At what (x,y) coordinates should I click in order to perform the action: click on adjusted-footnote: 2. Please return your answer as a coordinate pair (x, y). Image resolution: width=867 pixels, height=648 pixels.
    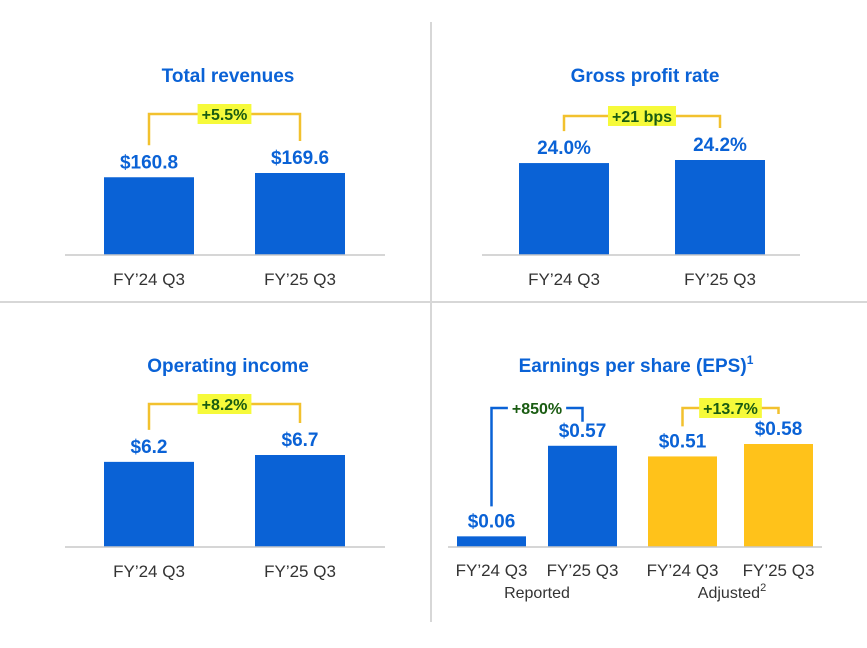
    Looking at the image, I should click on (763, 588).